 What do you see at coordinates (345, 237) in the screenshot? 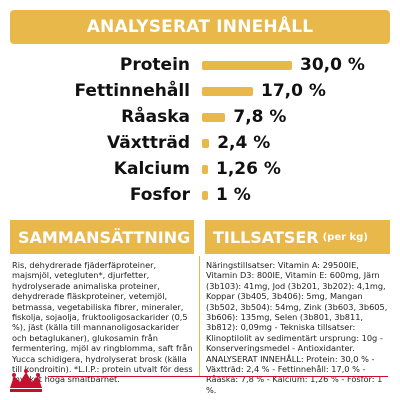
I see `additives-title-suffix: (per kg)` at bounding box center [345, 237].